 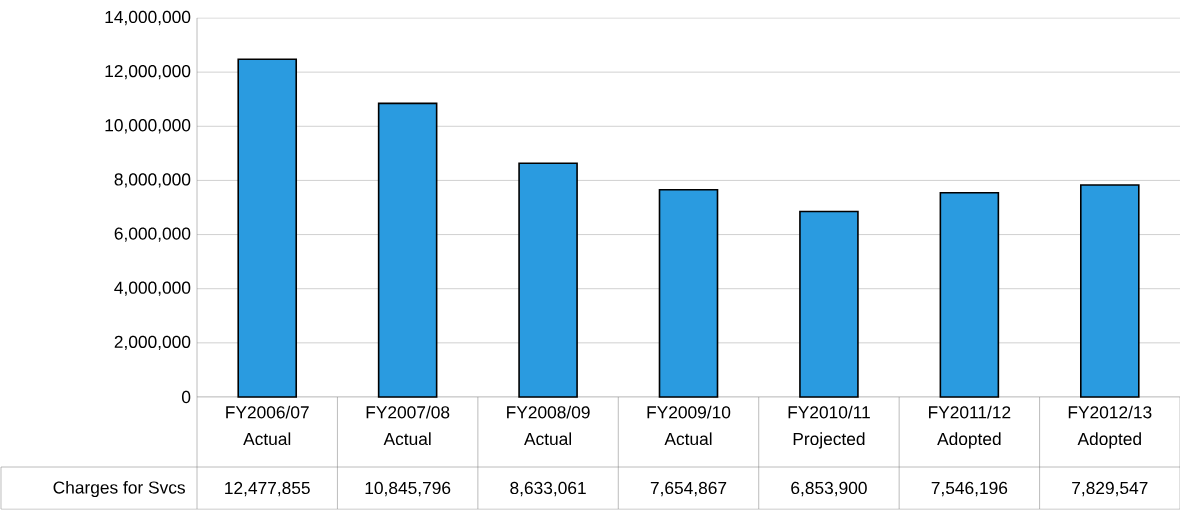 What do you see at coordinates (148, 18) in the screenshot?
I see `y-tick-label: 14,000,000` at bounding box center [148, 18].